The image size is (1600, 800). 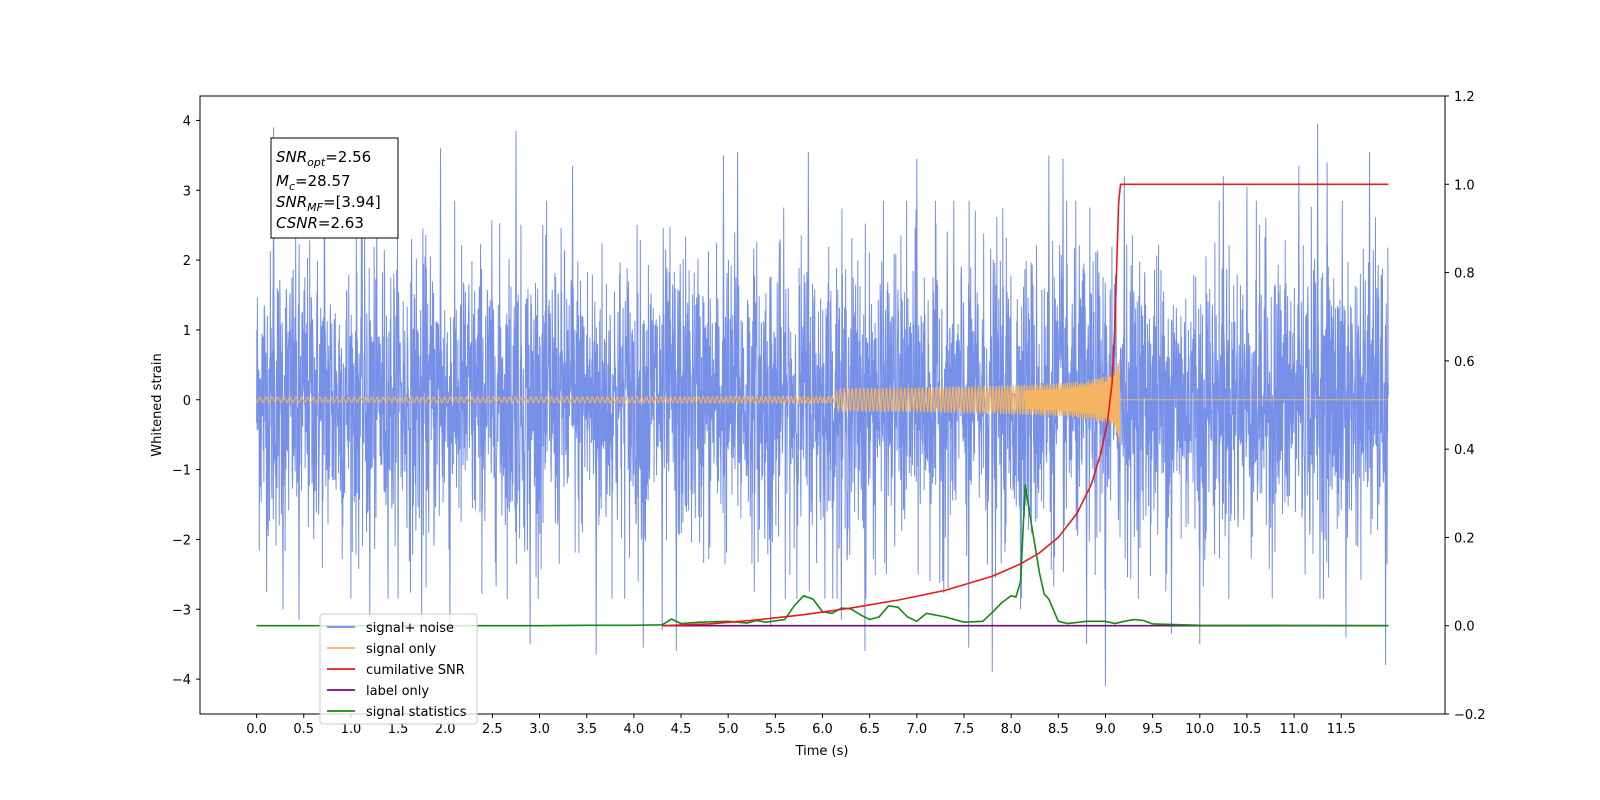 I want to click on legend-label: signal only, so click(x=401, y=649).